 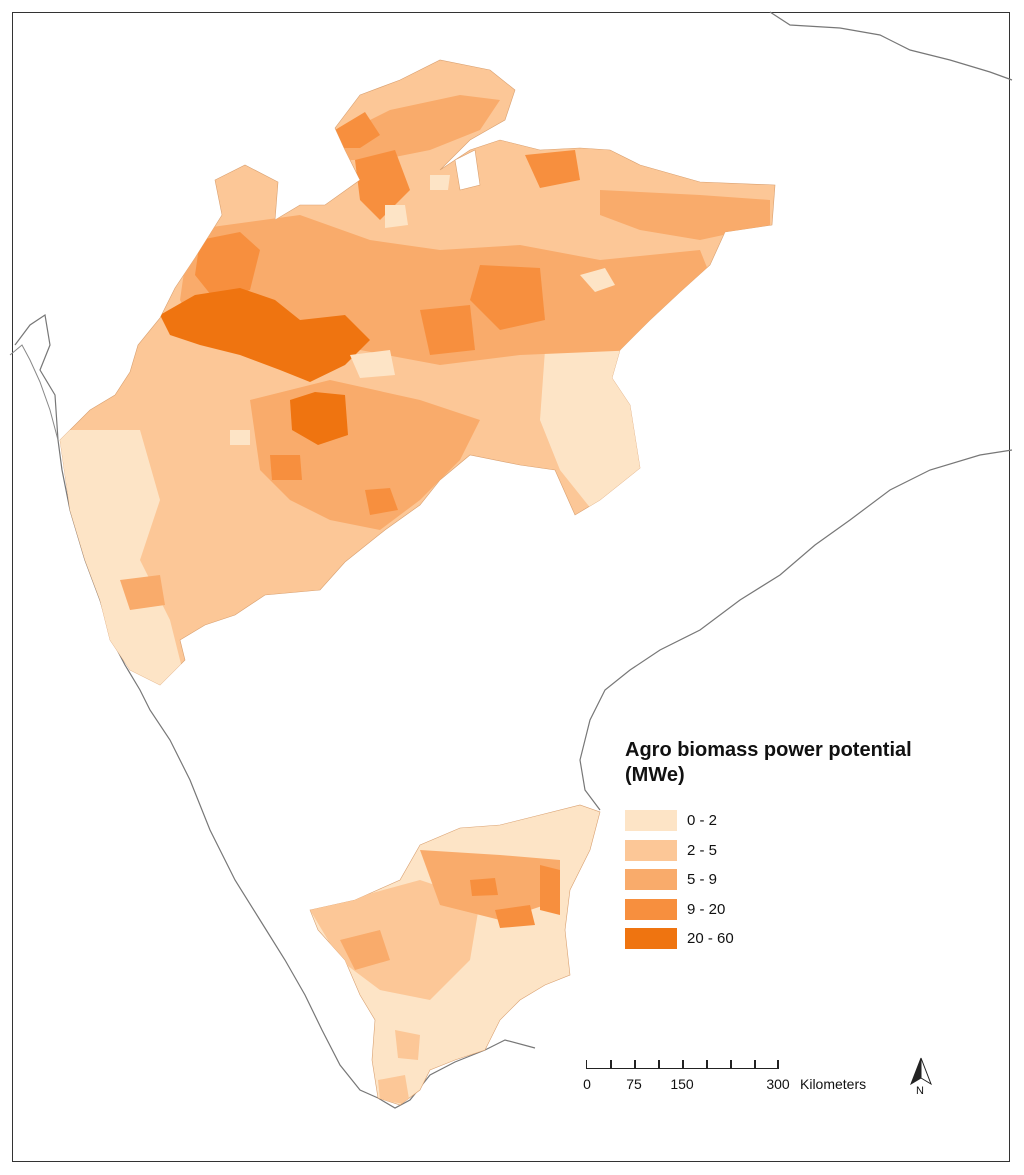 What do you see at coordinates (702, 880) in the screenshot?
I see `legend-label: 5 - 9` at bounding box center [702, 880].